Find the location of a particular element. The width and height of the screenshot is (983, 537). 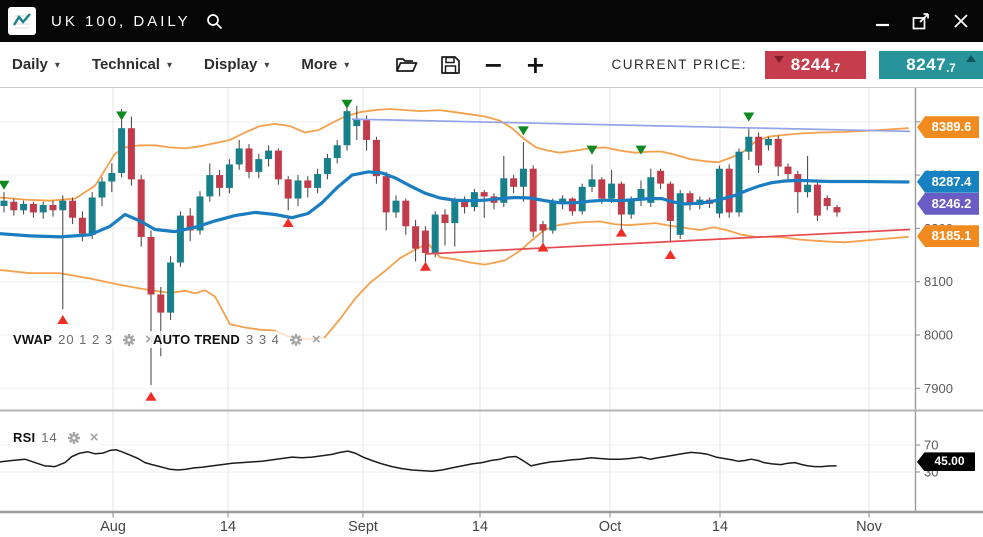

open-folder-button is located at coordinates (406, 65).